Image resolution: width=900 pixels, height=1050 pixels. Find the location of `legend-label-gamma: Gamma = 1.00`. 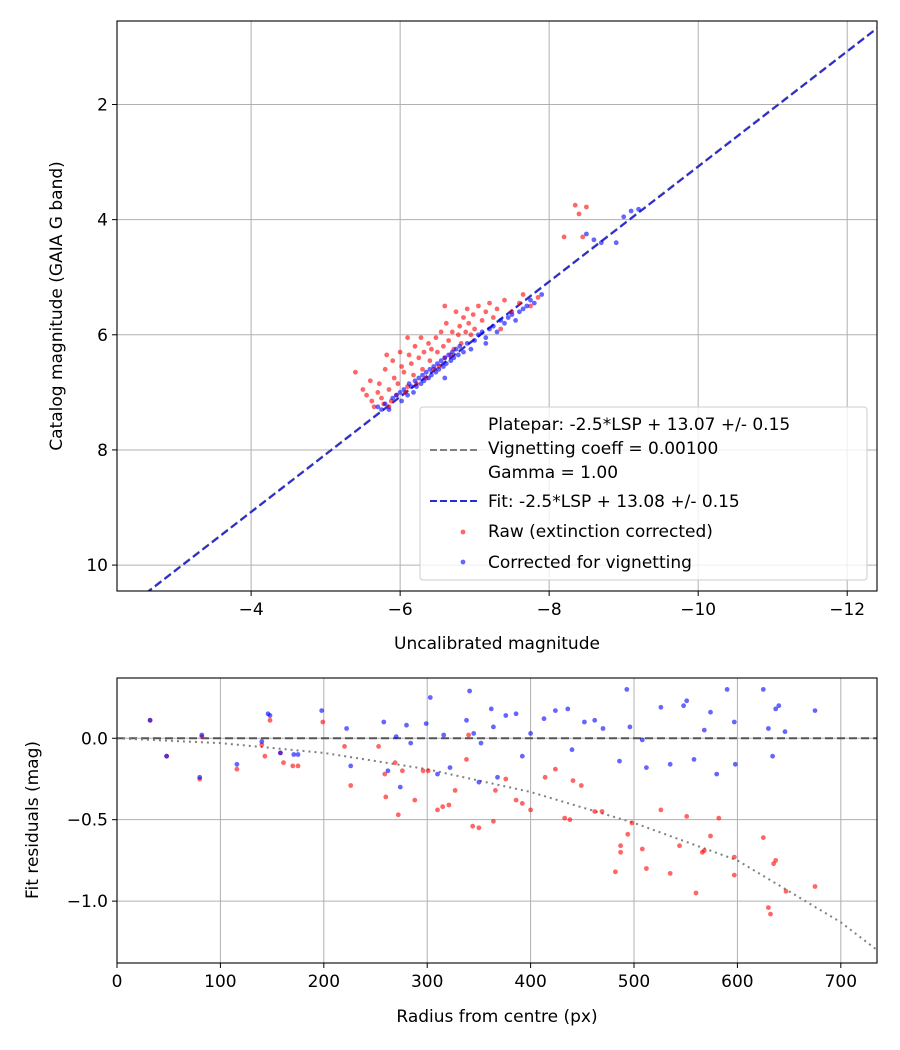

legend-label-gamma: Gamma = 1.00 is located at coordinates (553, 473).